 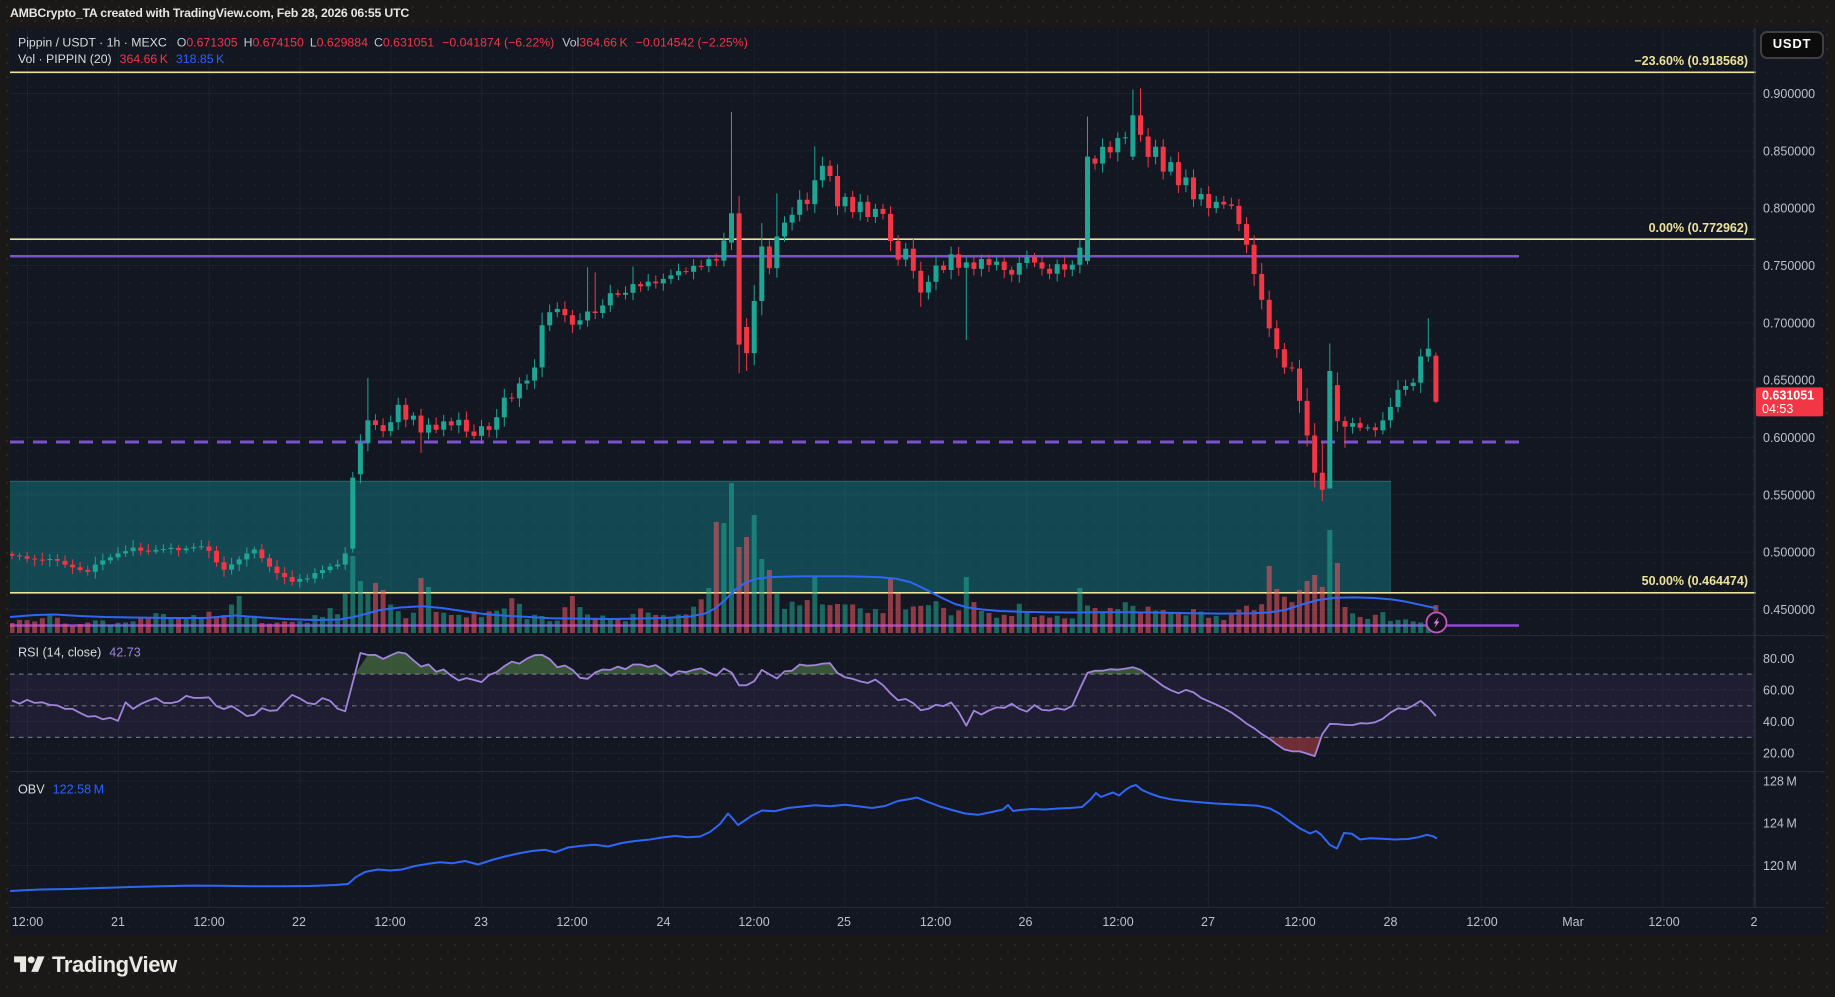 What do you see at coordinates (1789, 438) in the screenshot?
I see `svg-text: 0.600000` at bounding box center [1789, 438].